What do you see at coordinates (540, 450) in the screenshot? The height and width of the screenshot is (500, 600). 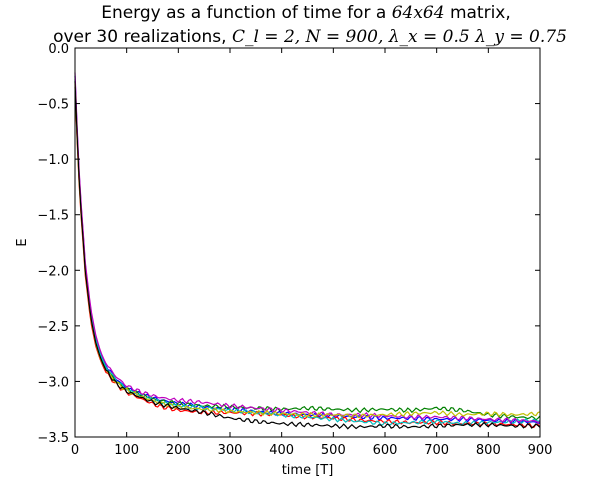 I see `x-tick-label-9: 900` at bounding box center [540, 450].